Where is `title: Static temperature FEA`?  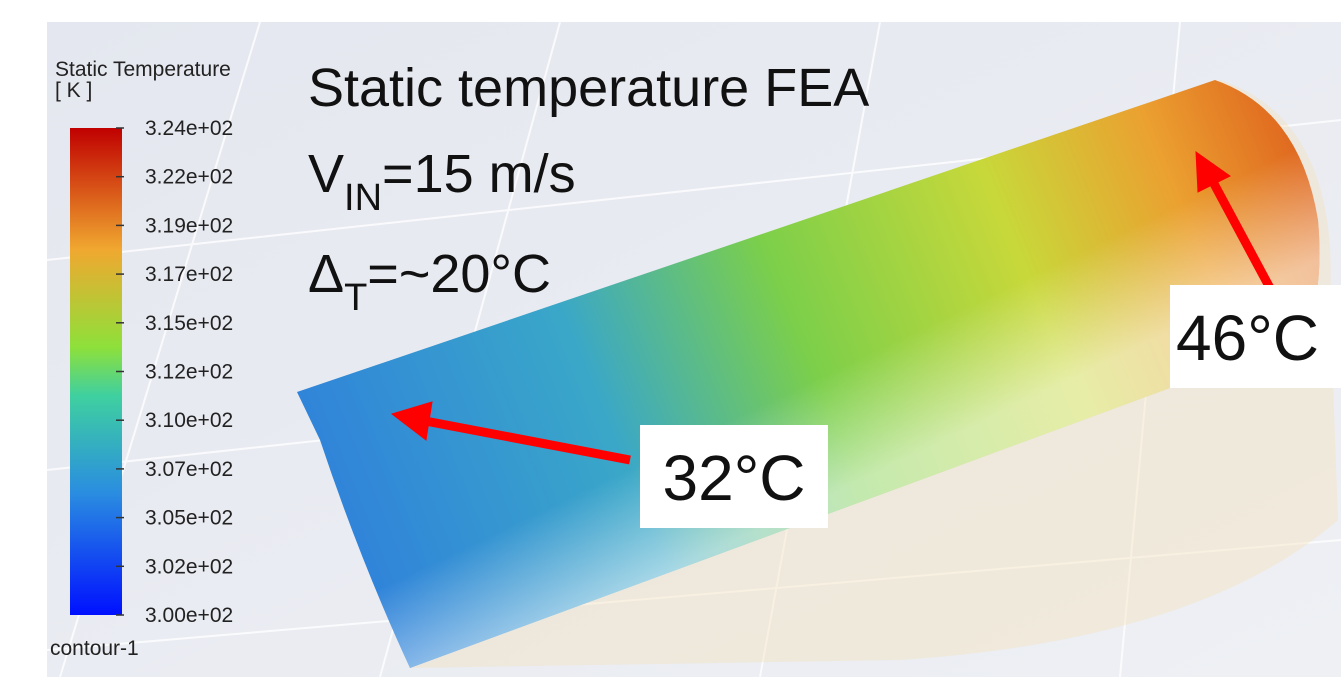
title: Static temperature FEA is located at coordinates (588, 88).